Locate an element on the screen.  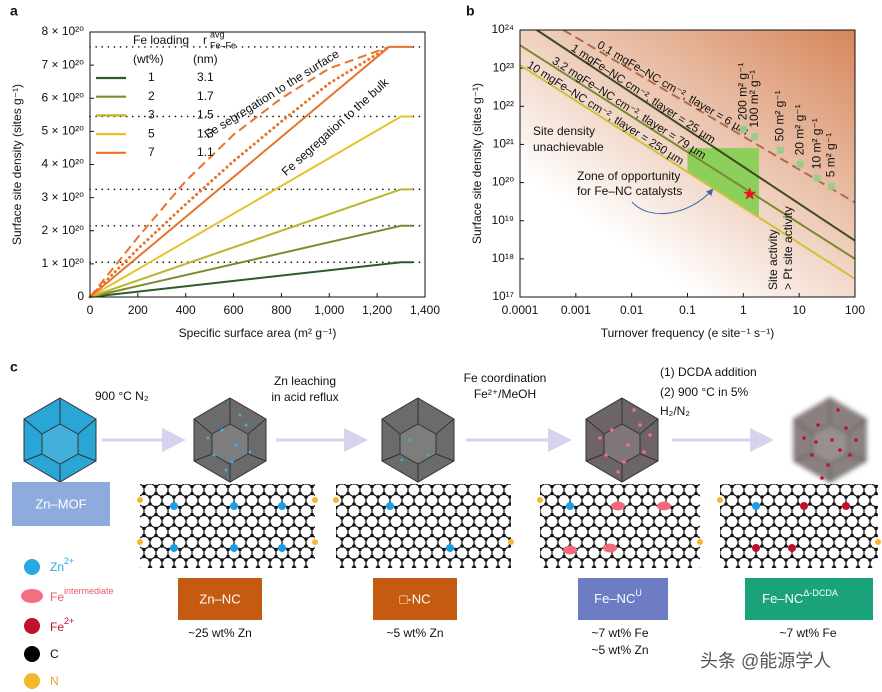
y-tick-label: 10¹⁷ is located at coordinates (503, 296).